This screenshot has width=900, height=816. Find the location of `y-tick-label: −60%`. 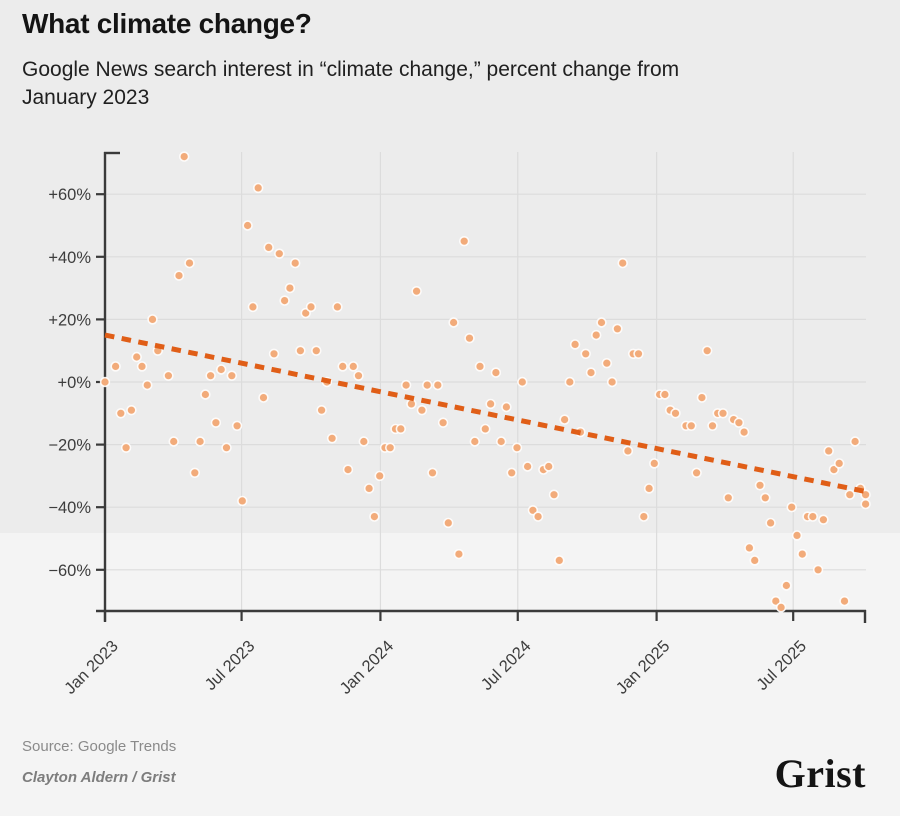

y-tick-label: −60% is located at coordinates (69, 571).